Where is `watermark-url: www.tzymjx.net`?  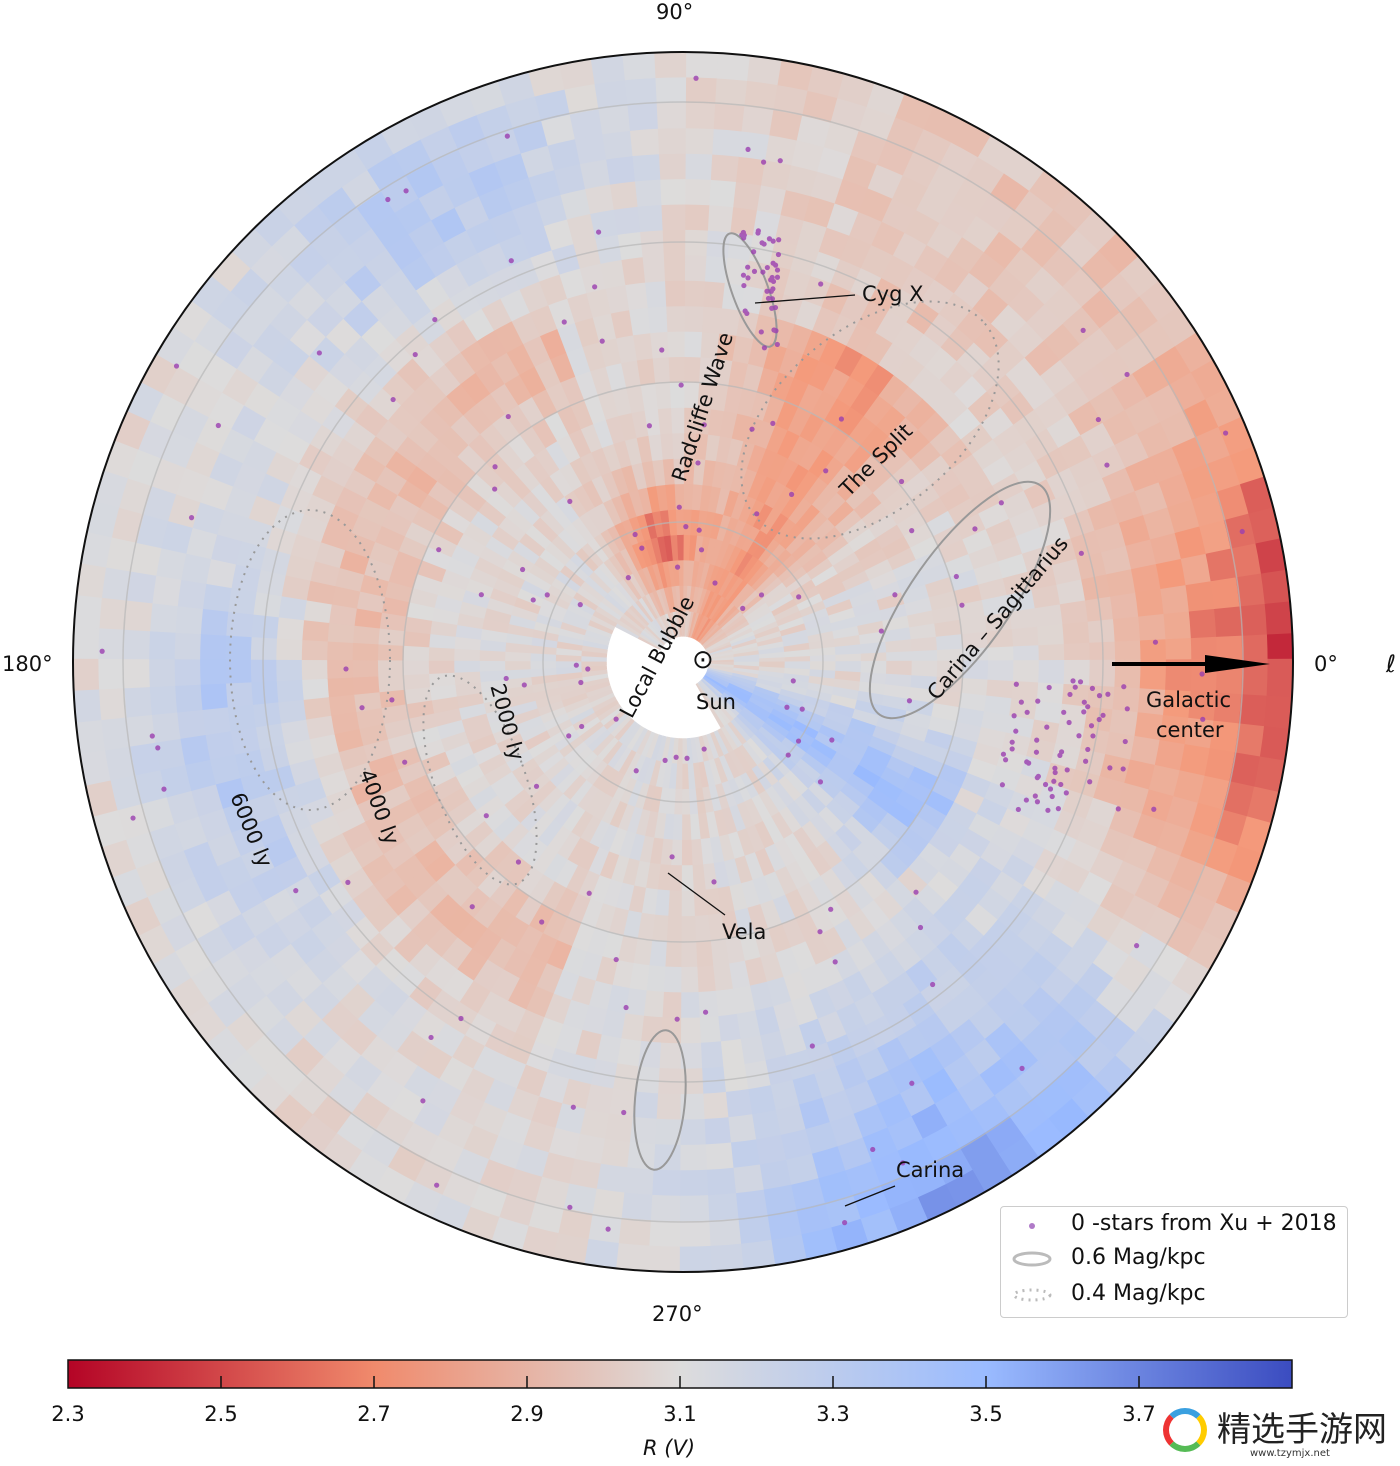
watermark-url: www.tzymjx.net is located at coordinates (1290, 1453).